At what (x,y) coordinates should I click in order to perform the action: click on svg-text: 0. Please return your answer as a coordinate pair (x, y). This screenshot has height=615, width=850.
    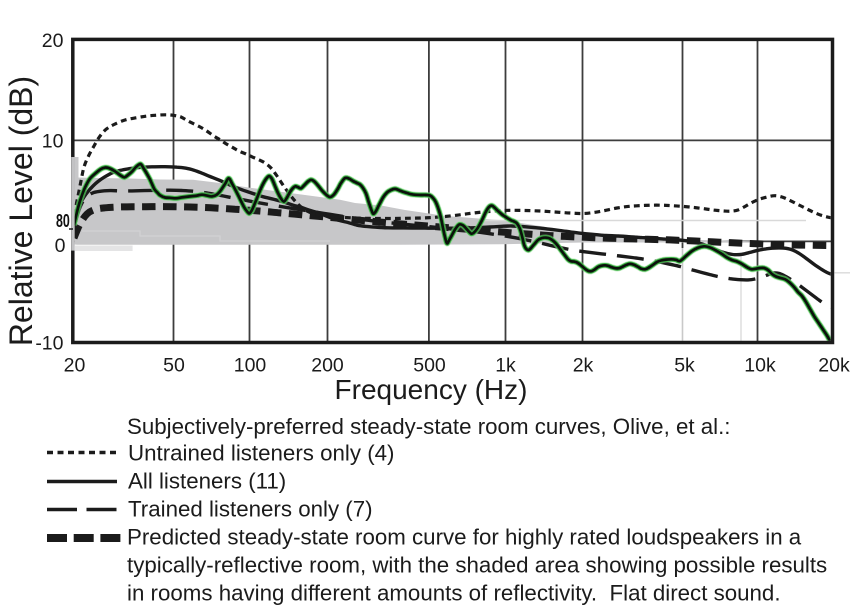
    Looking at the image, I should click on (60, 246).